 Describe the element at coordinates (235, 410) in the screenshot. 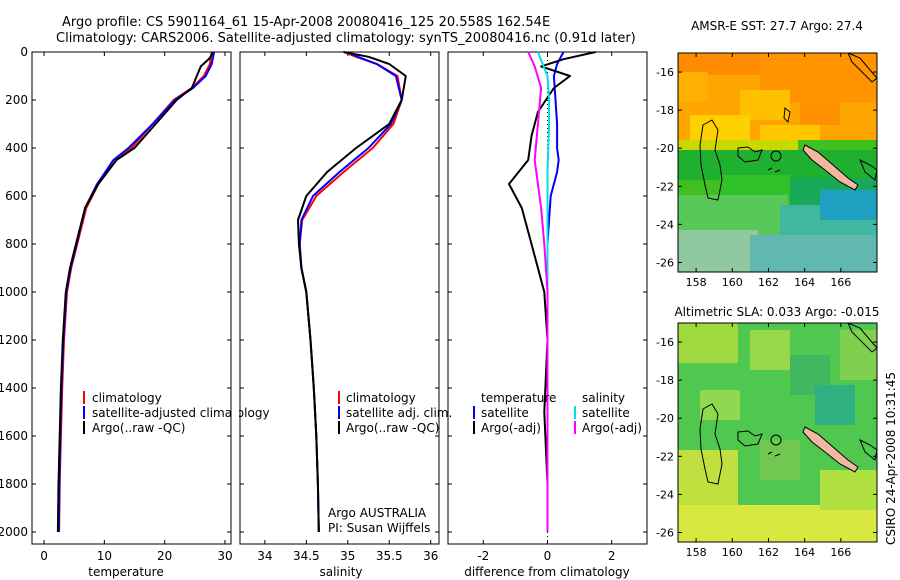

I see `temperature-legend-mask` at that location.